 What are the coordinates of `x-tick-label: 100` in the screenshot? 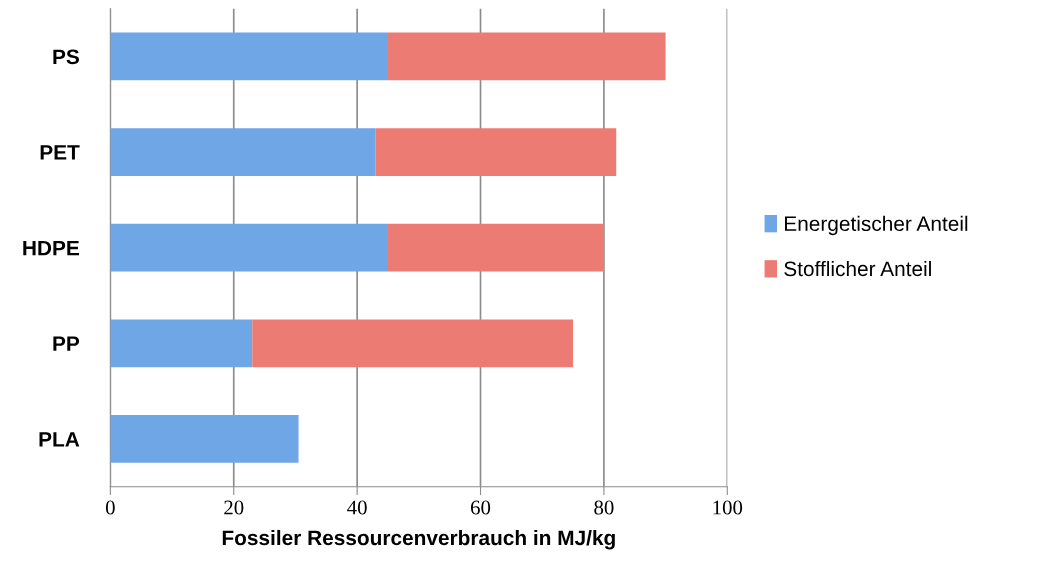 It's located at (728, 507).